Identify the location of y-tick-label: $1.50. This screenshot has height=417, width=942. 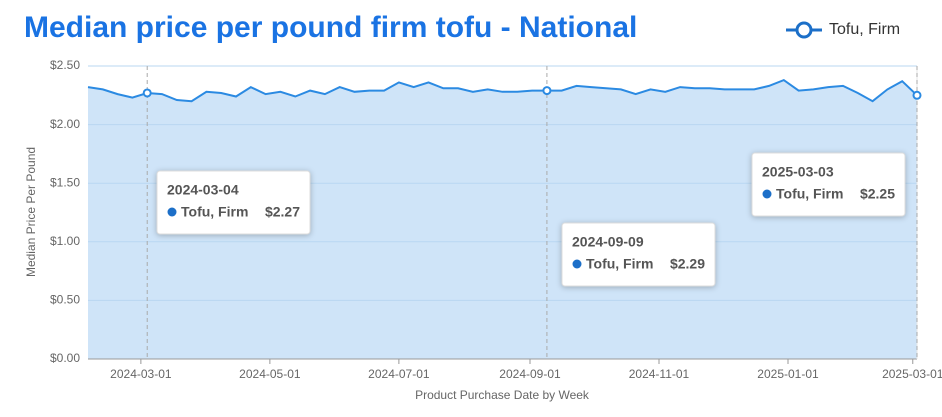
(65, 182).